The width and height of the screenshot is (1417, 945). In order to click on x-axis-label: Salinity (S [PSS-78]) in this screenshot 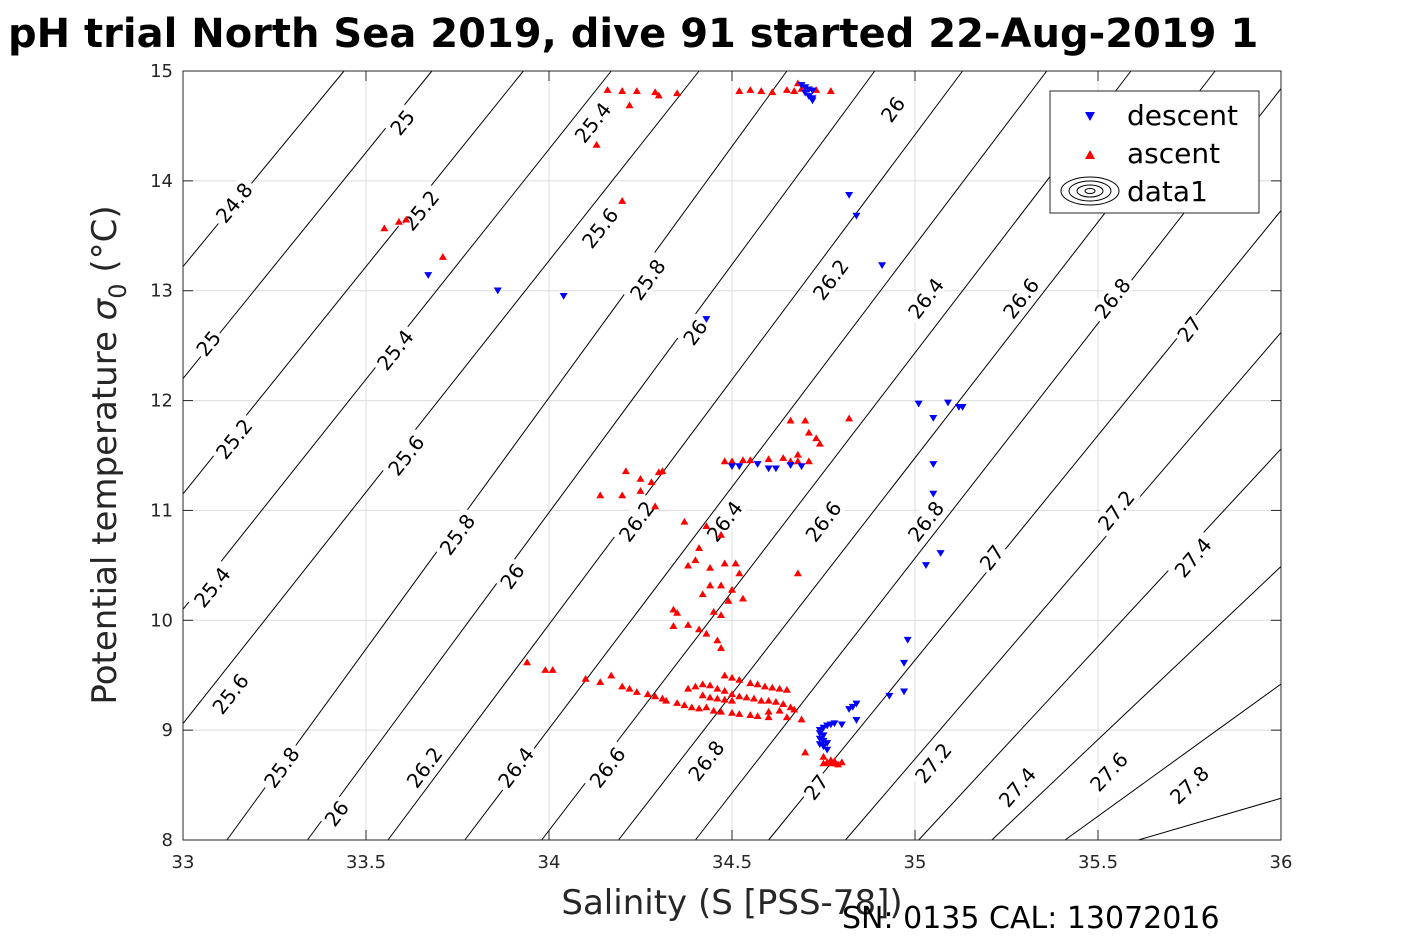, I will do `click(731, 903)`.